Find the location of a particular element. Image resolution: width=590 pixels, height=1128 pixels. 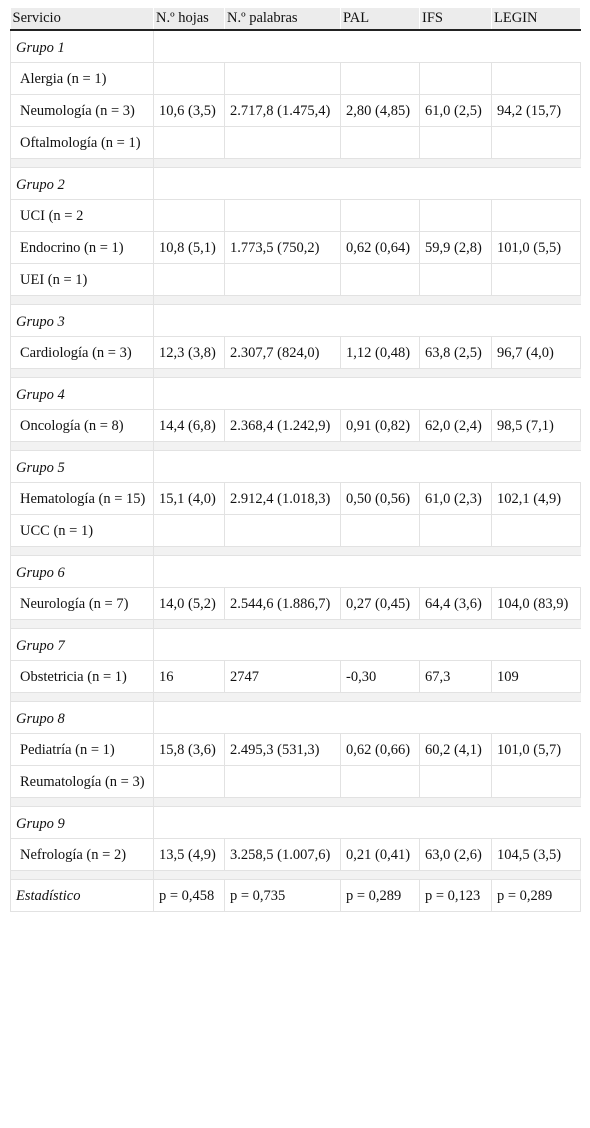

value-cell: 96,7 (4,0) is located at coordinates (536, 352).